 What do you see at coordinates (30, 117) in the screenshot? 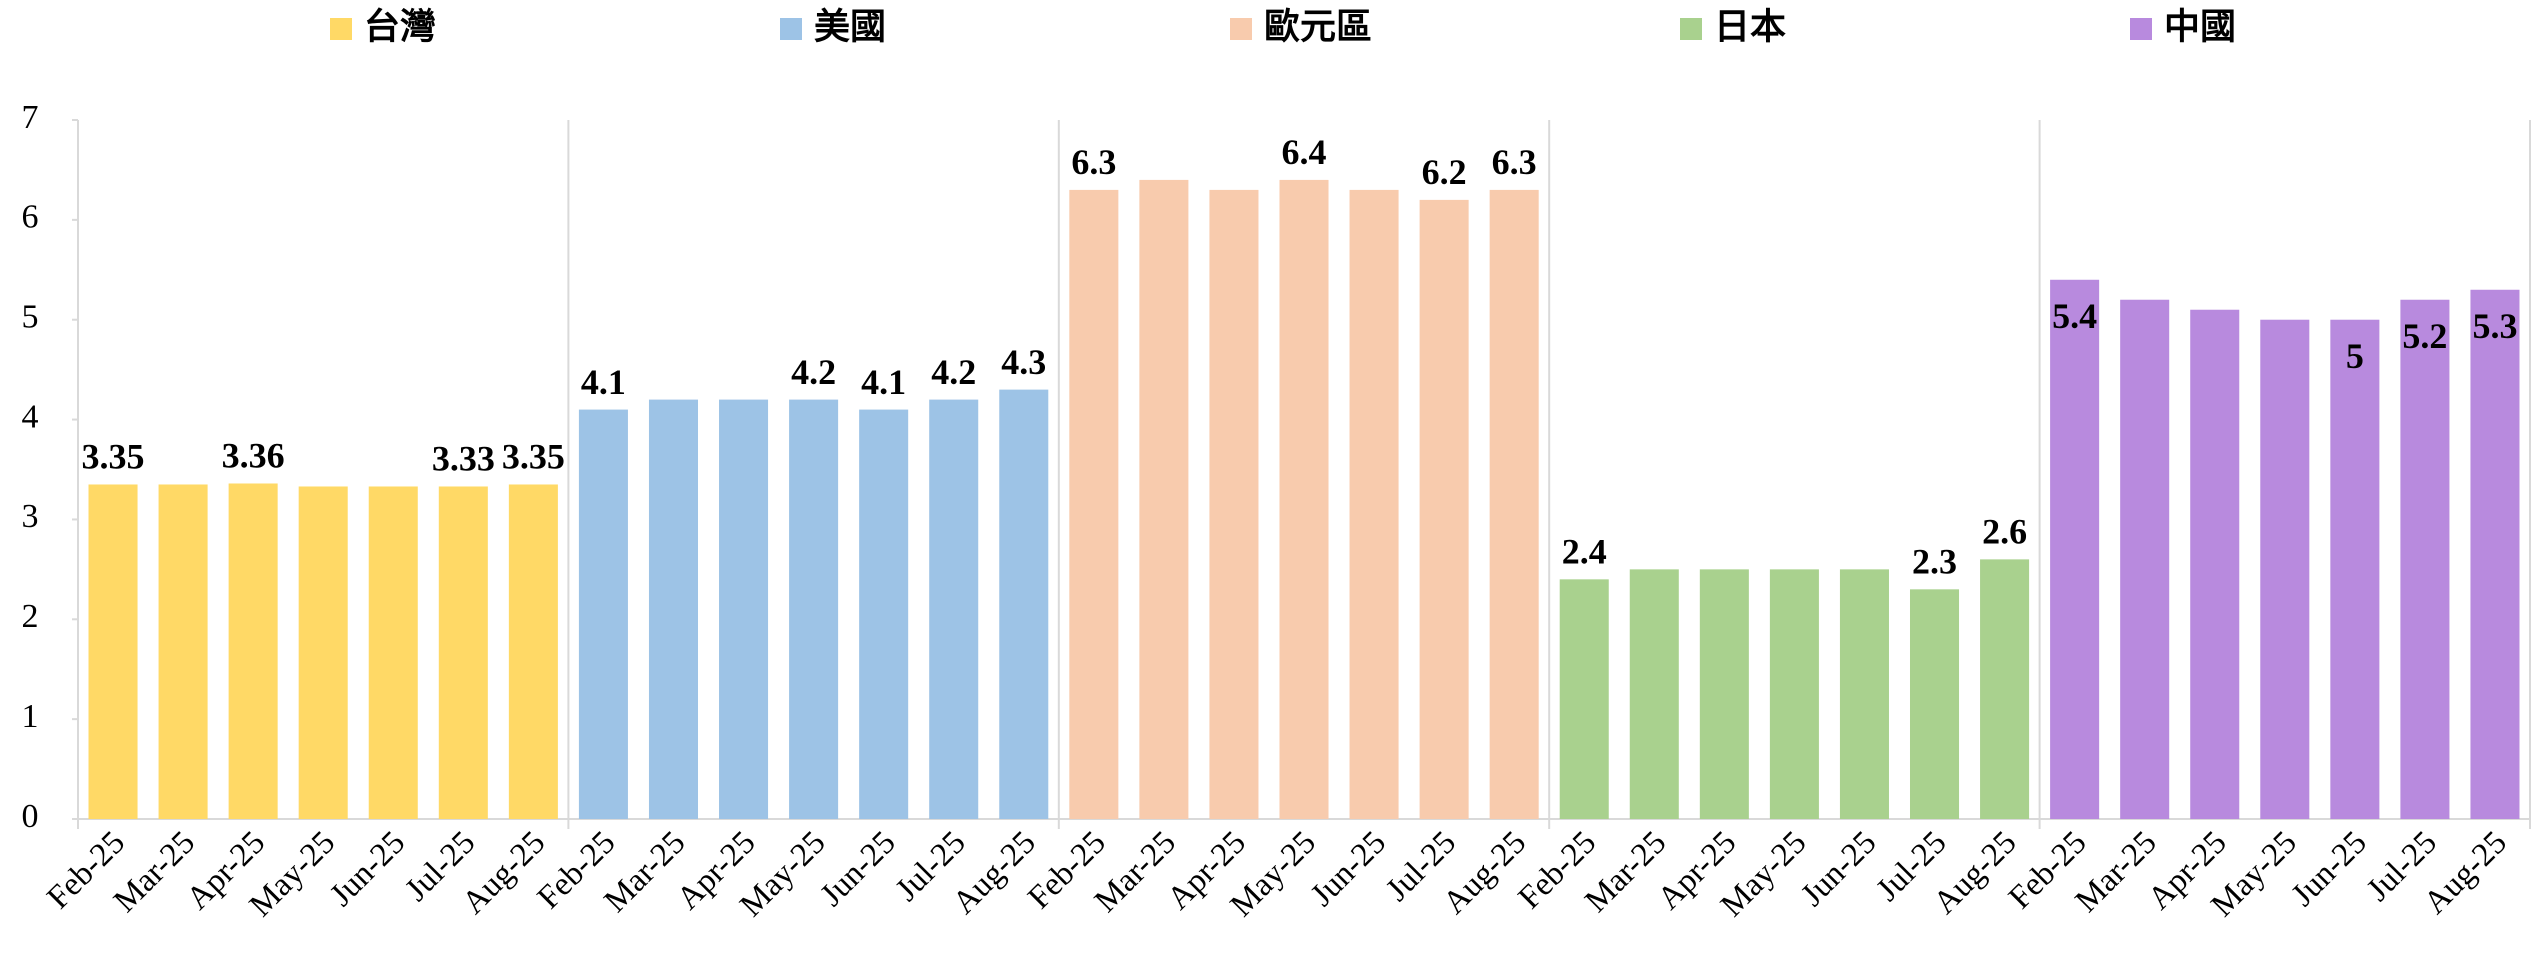
I see `y-tick-label: 7` at bounding box center [30, 117].